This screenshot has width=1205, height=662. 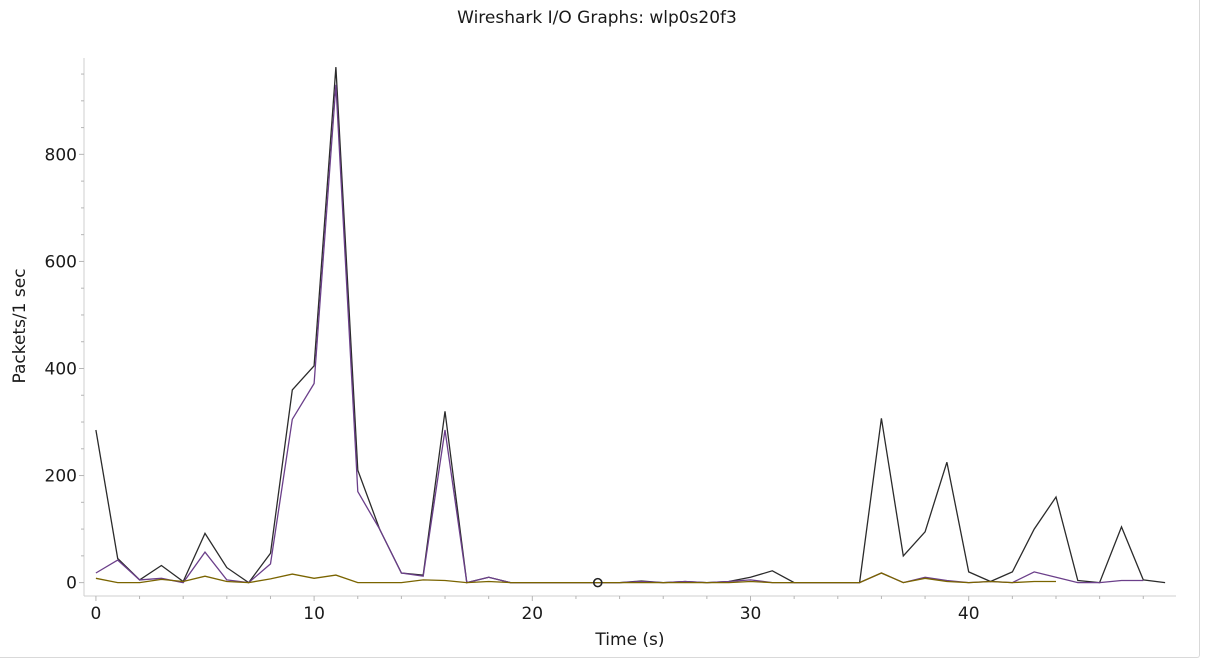 I want to click on cursor-marker, so click(x=597, y=582).